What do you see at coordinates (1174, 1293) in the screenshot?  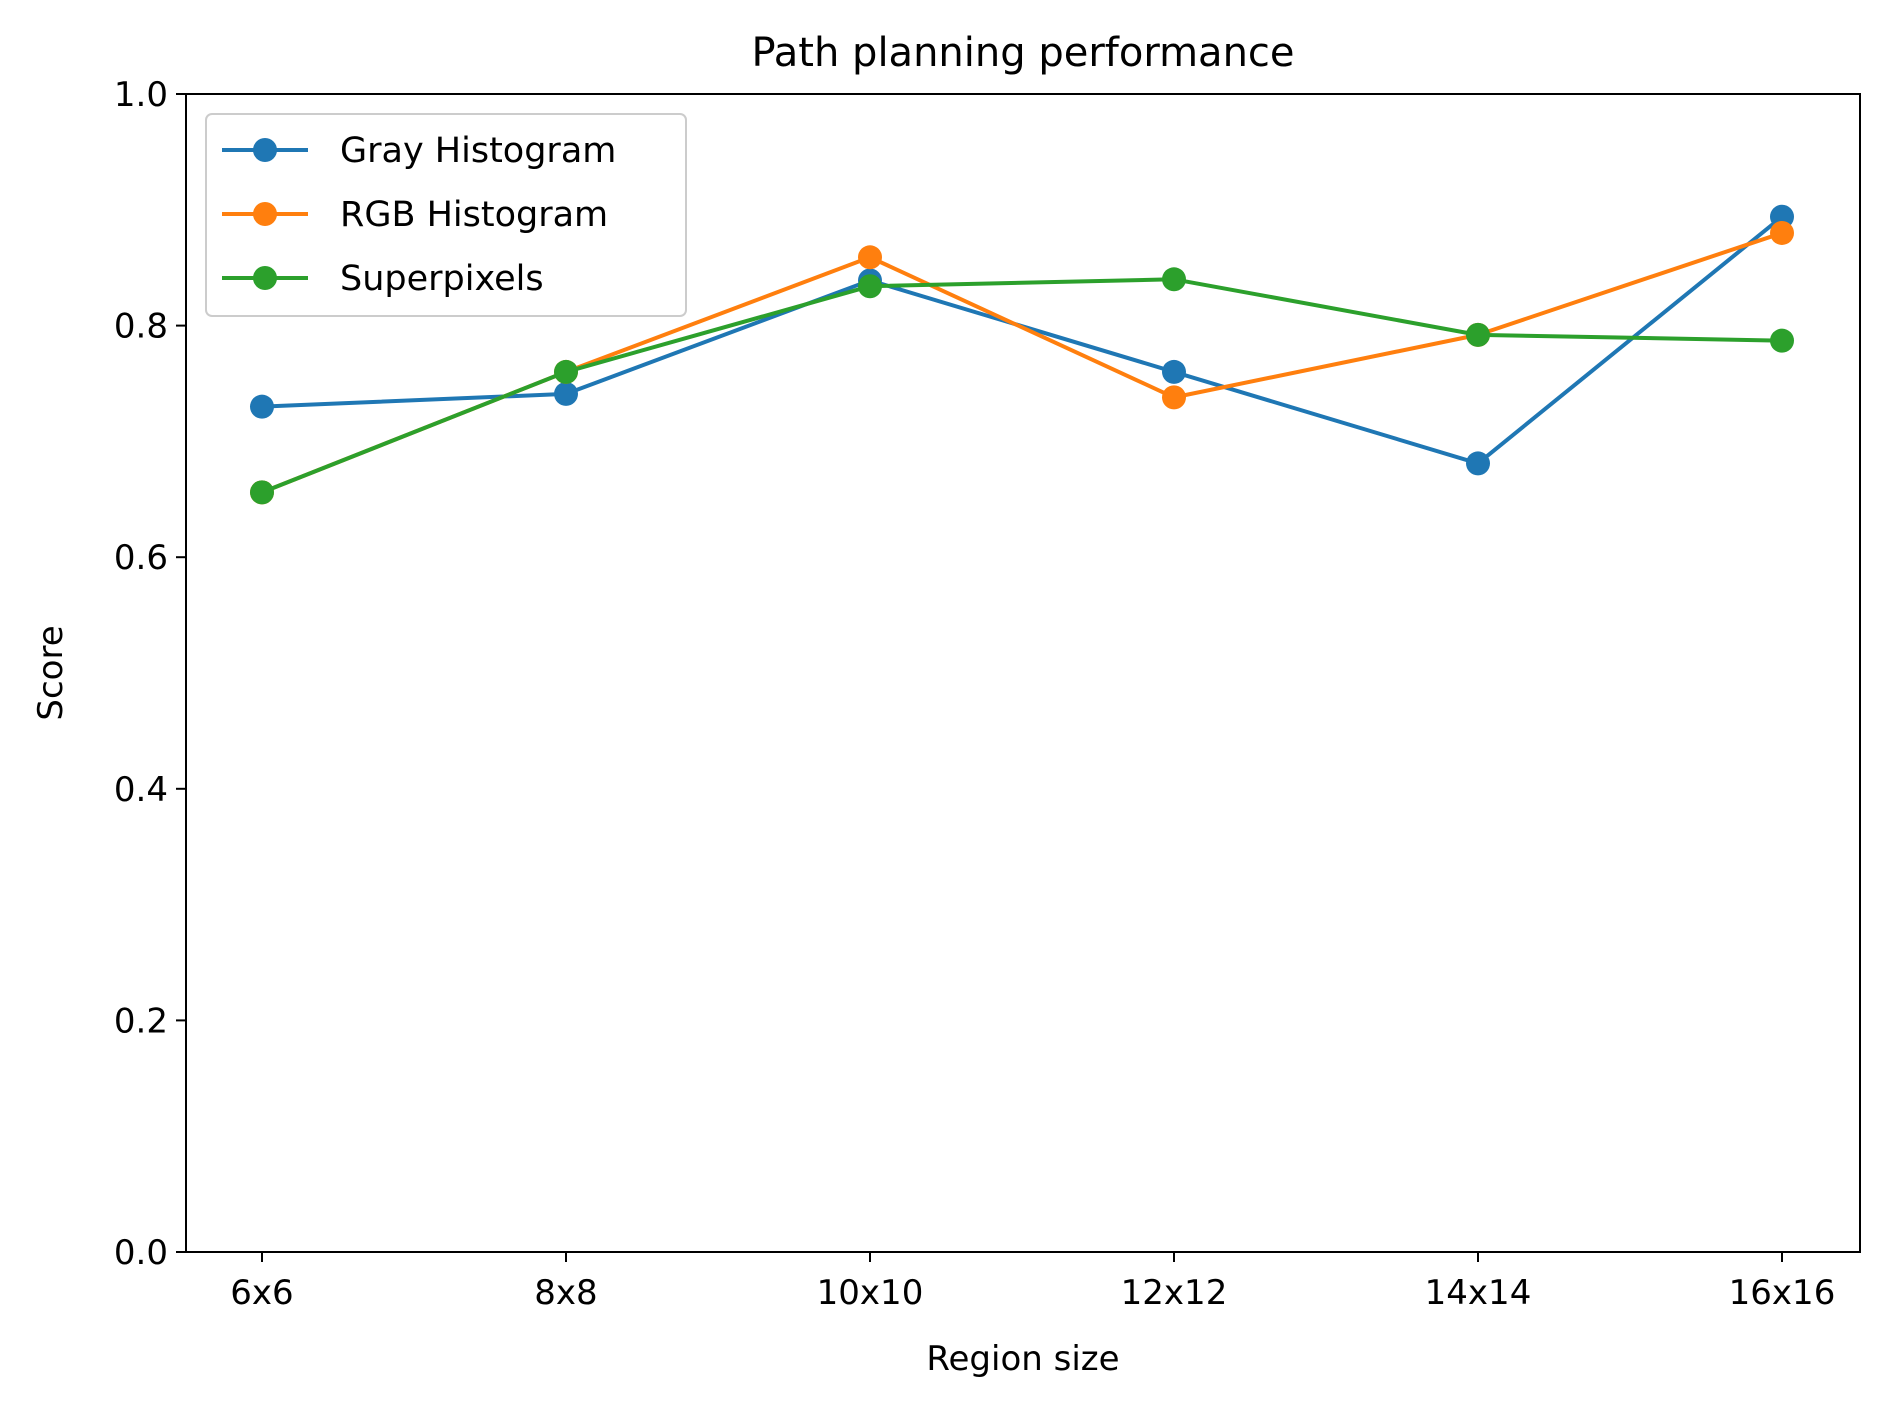 I see `x-tick-label: 12x12` at bounding box center [1174, 1293].